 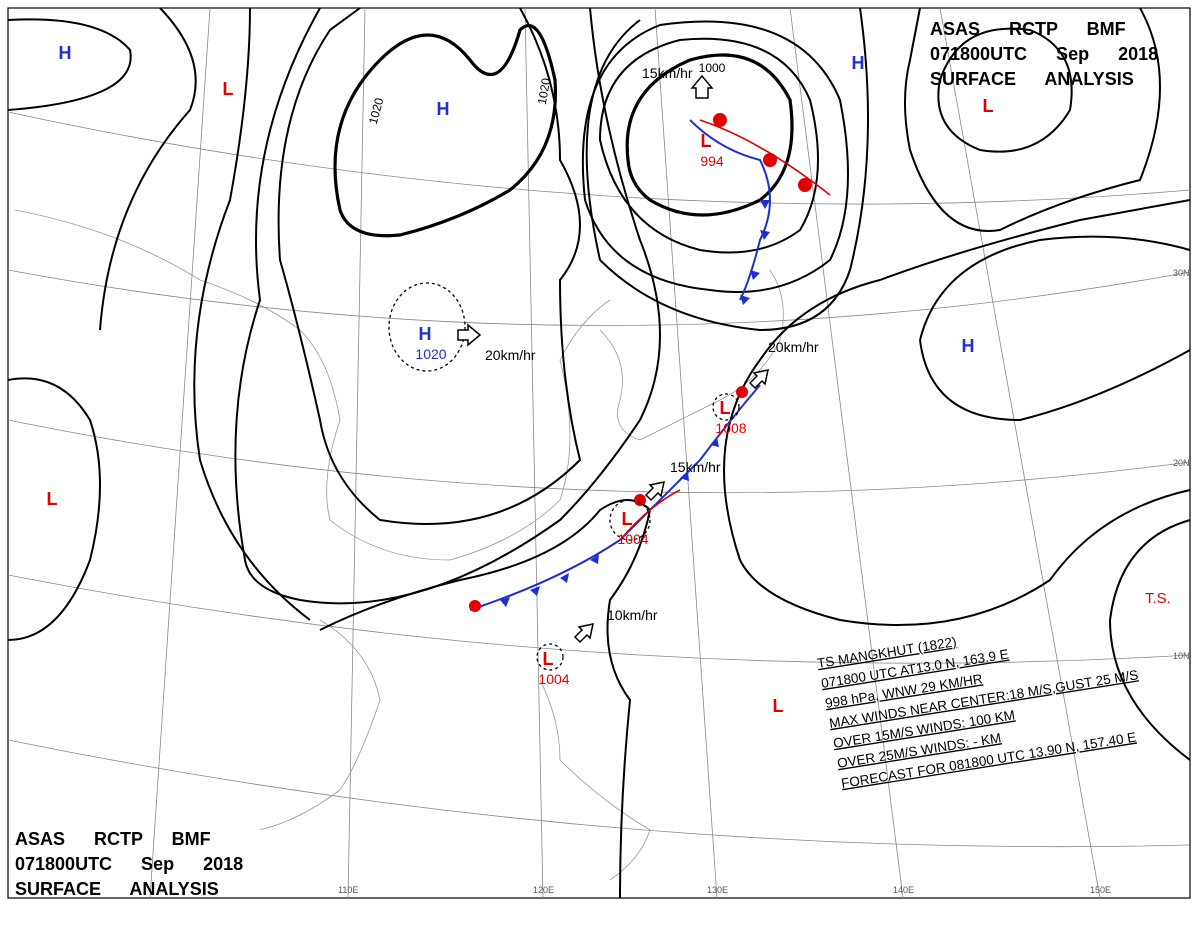 I want to click on lon-label: 110E, so click(x=348, y=890).